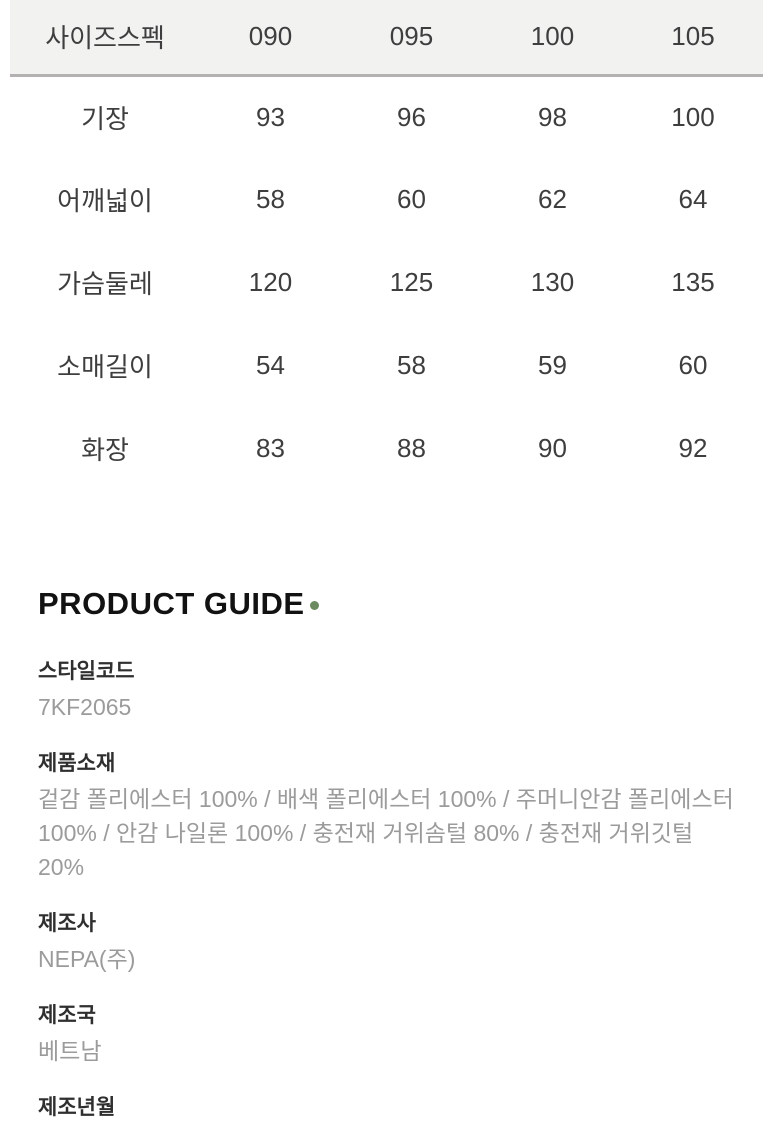  What do you see at coordinates (105, 116) in the screenshot?
I see `row-label: 기장` at bounding box center [105, 116].